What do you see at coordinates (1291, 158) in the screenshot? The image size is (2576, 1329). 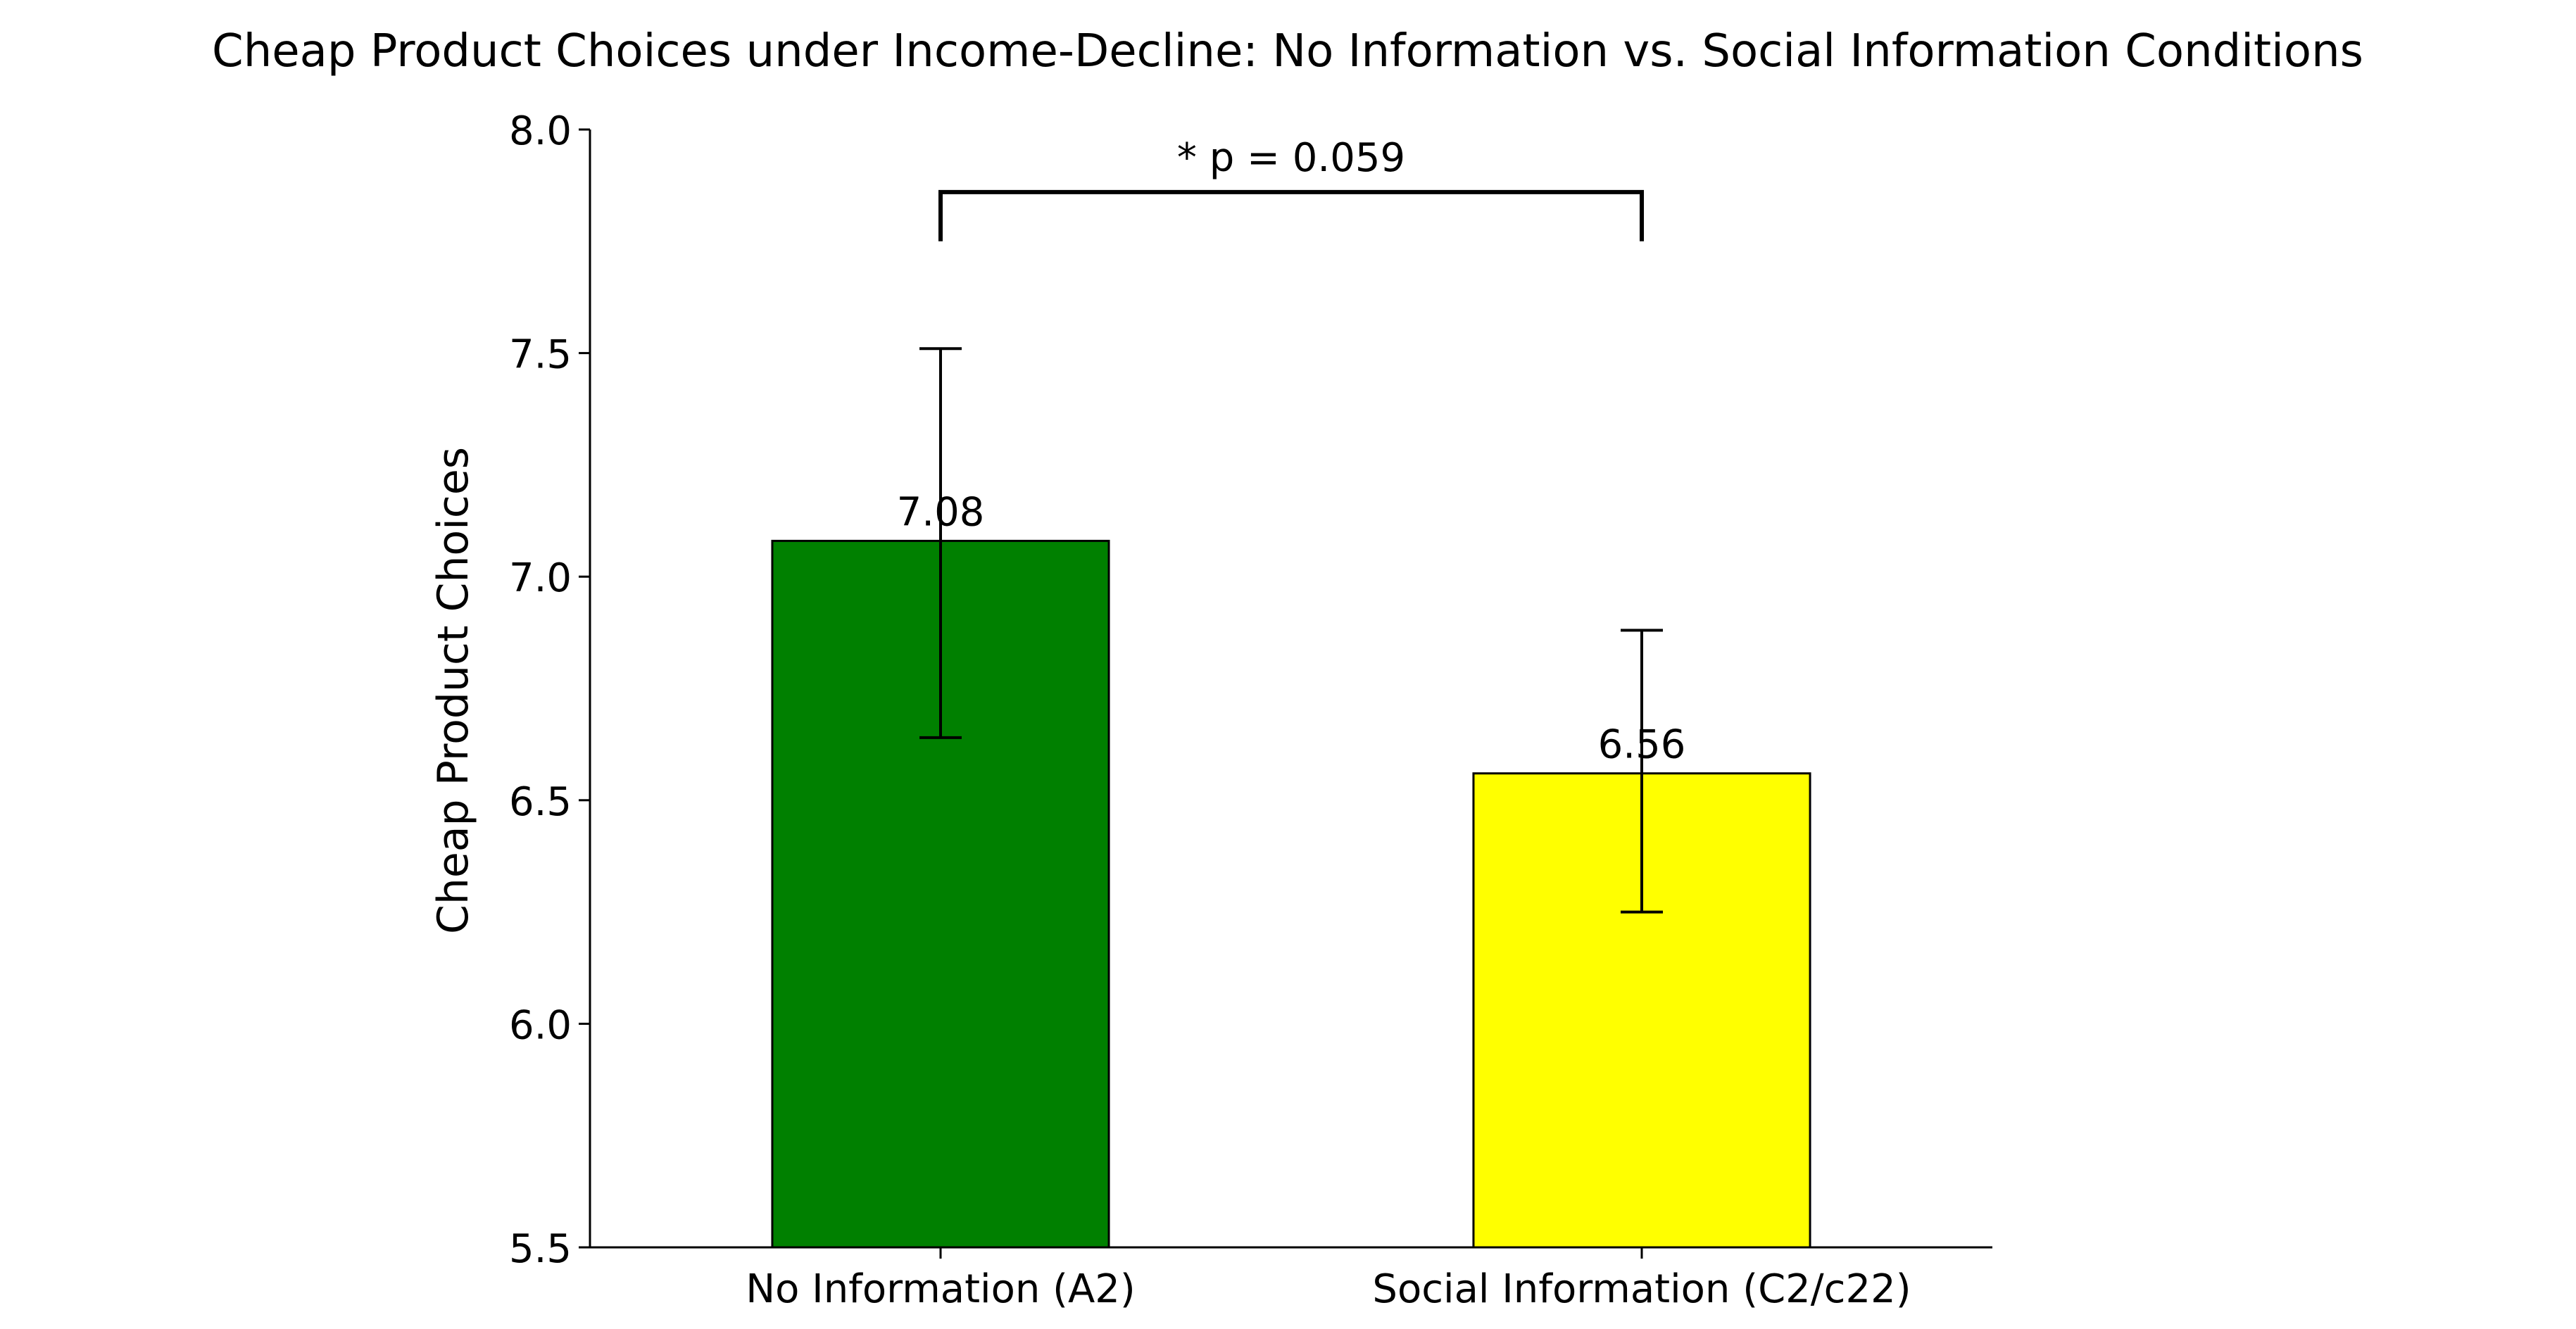 I see `significance-label: * p = 0.059` at bounding box center [1291, 158].